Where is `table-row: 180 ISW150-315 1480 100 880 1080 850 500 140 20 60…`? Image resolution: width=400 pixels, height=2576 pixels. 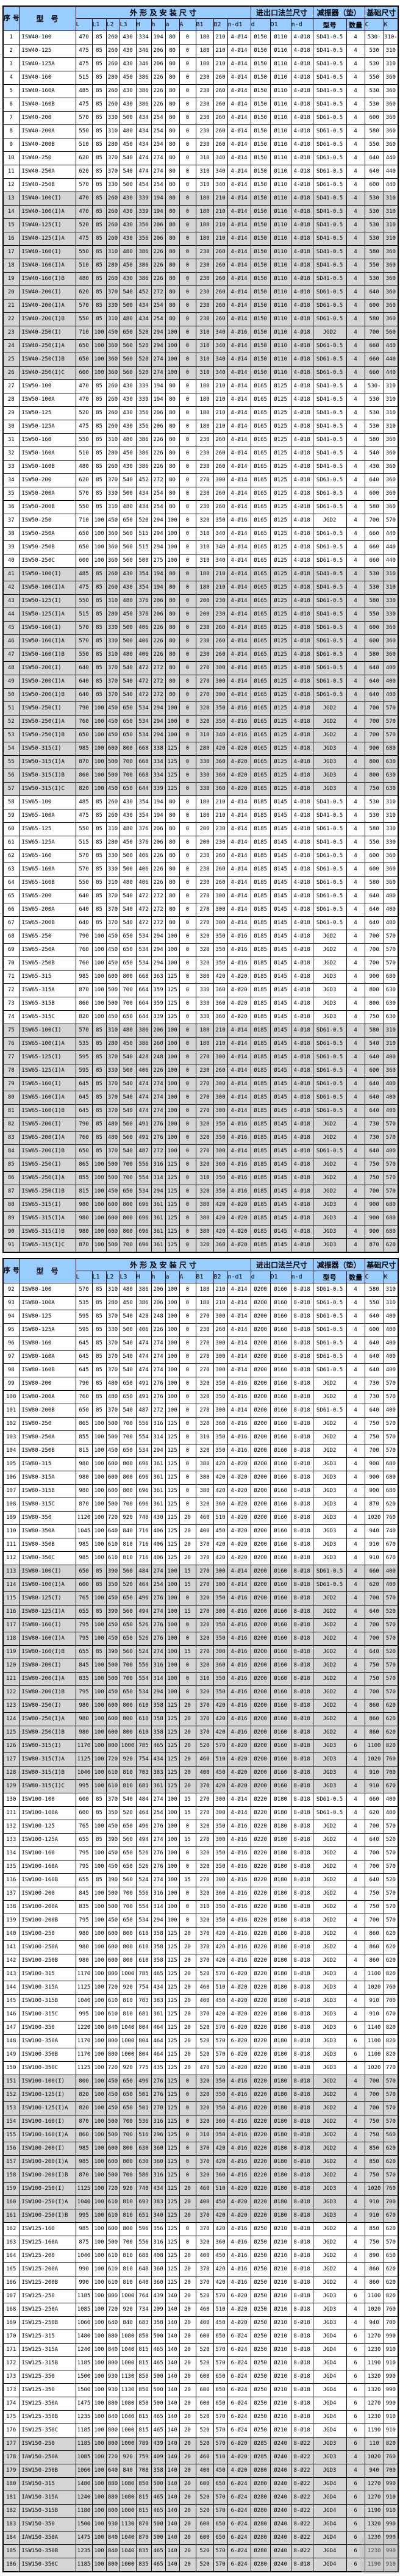 table-row: 180 ISW150-315 1480 100 880 1080 850 500 140 20 60… is located at coordinates (200, 2484).